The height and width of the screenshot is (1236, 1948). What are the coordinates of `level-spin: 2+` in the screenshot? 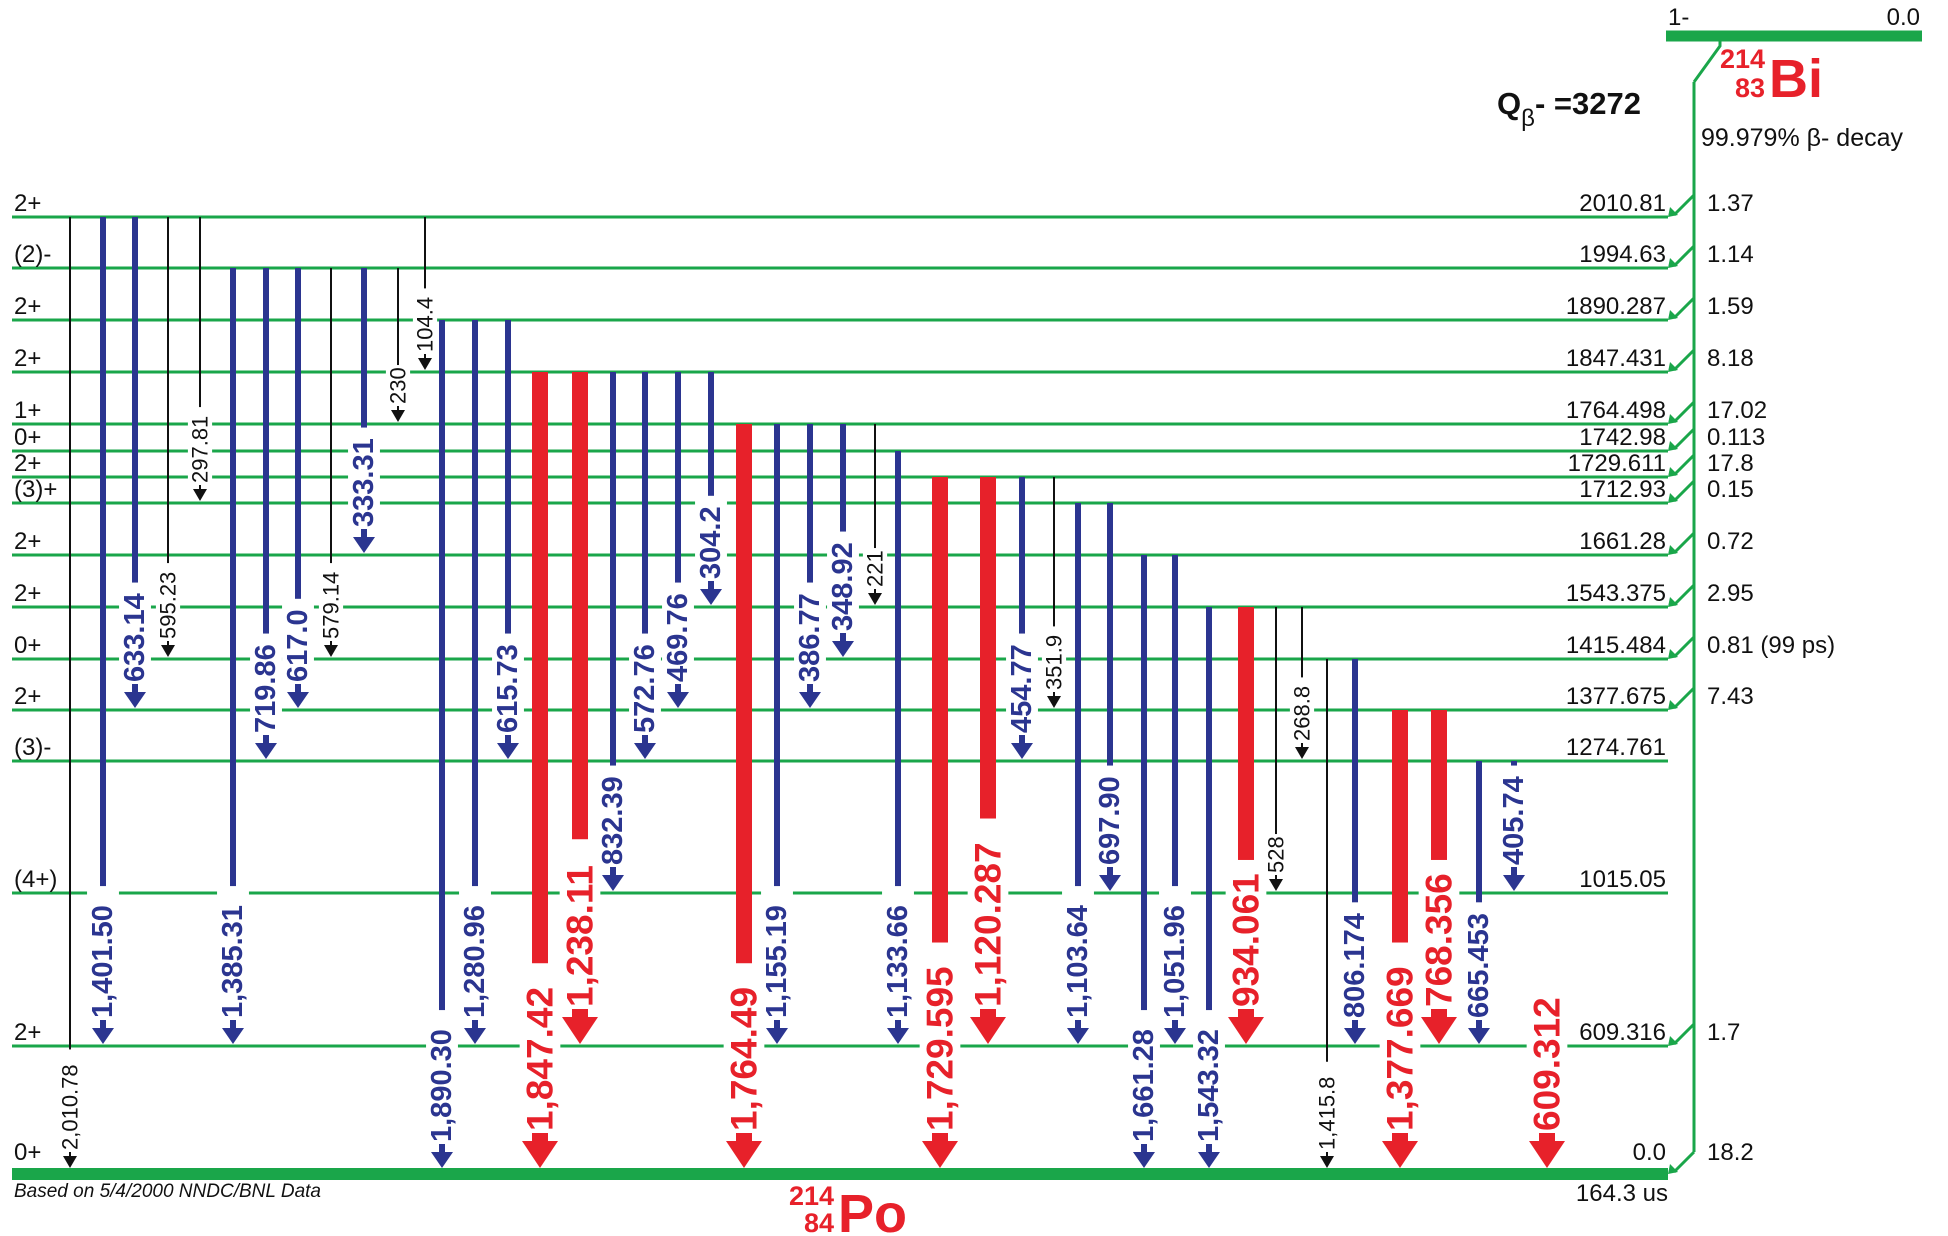 It's located at (27, 358).